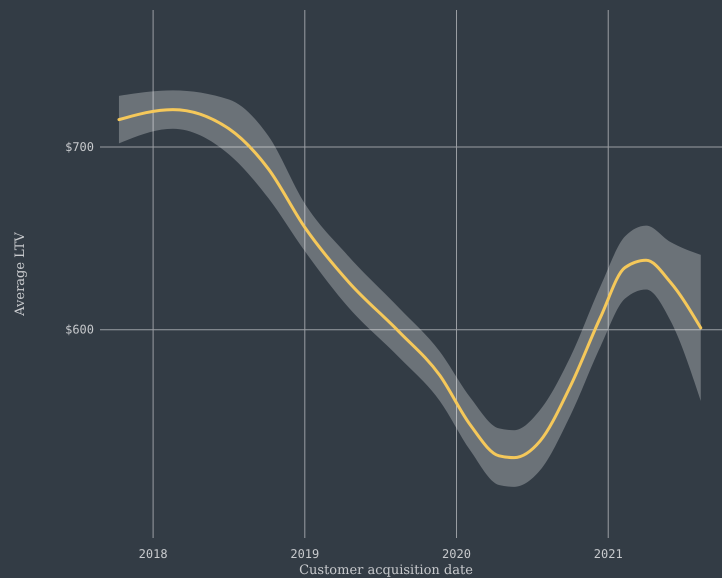  I want to click on y-tick-label: $700, so click(79, 147).